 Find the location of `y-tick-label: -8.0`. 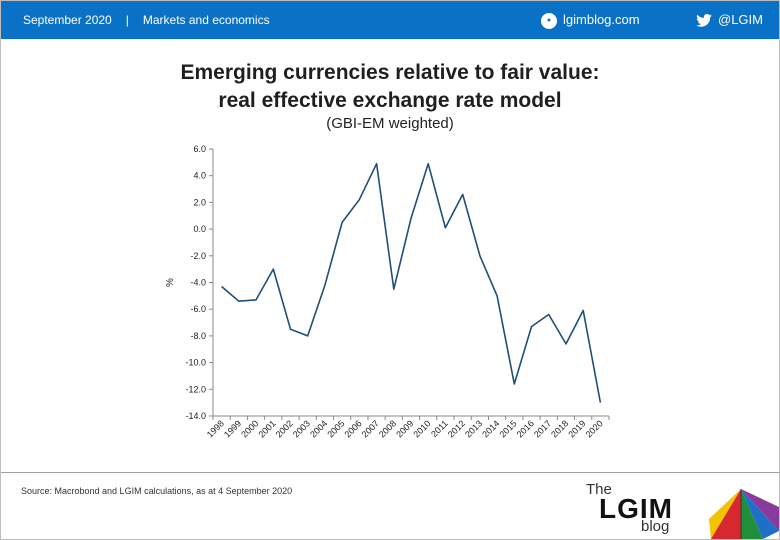

y-tick-label: -8.0 is located at coordinates (198, 336).